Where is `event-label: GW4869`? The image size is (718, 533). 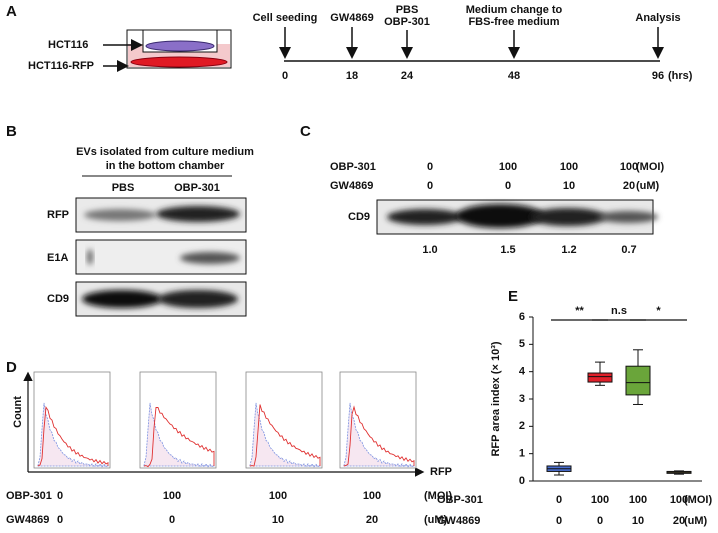 event-label: GW4869 is located at coordinates (351, 18).